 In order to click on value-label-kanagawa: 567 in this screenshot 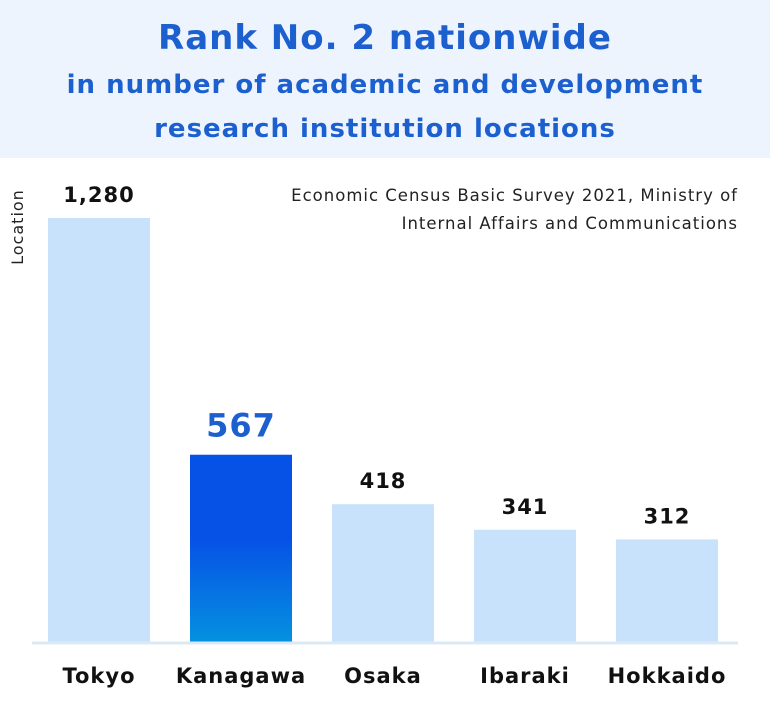, I will do `click(241, 426)`.